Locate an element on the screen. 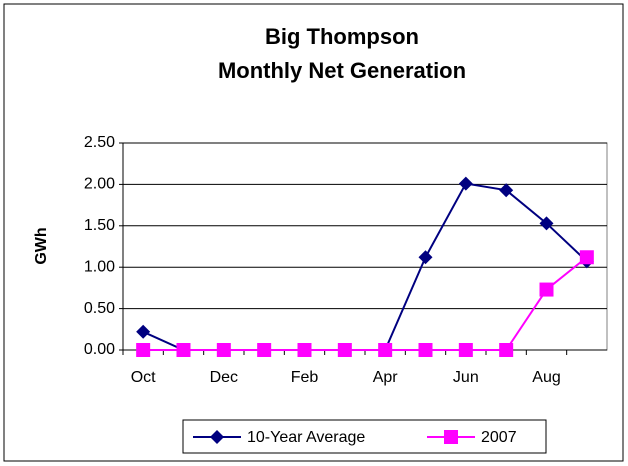  x-tick-label: Feb is located at coordinates (305, 377).